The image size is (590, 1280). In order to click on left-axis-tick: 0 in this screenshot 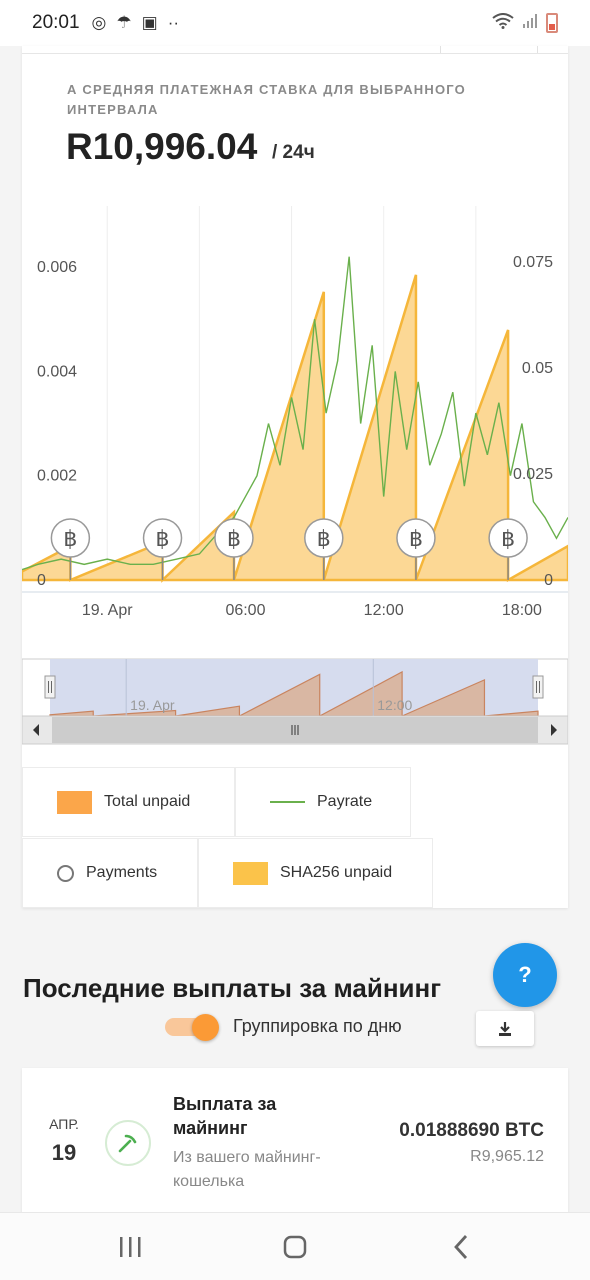, I will do `click(41, 580)`.